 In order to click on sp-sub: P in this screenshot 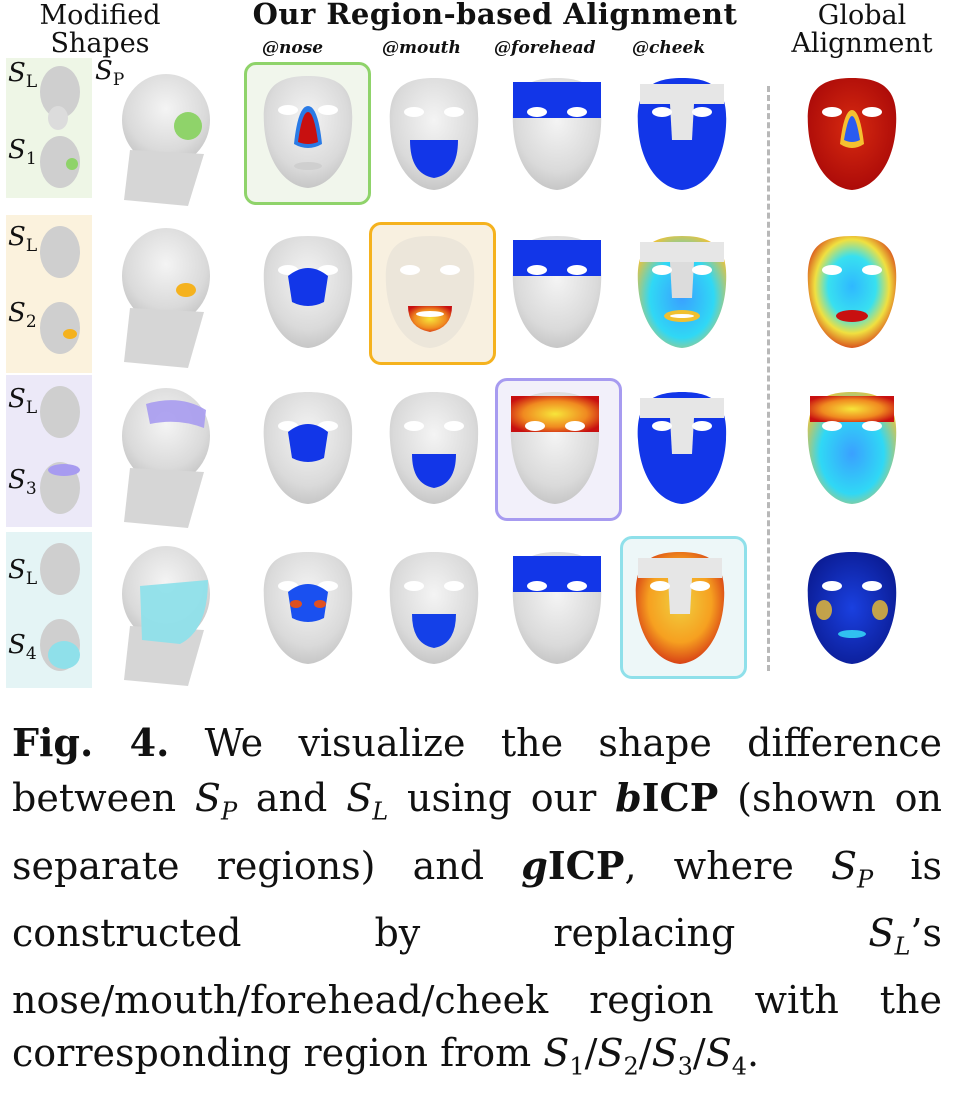, I will do `click(118, 80)`.